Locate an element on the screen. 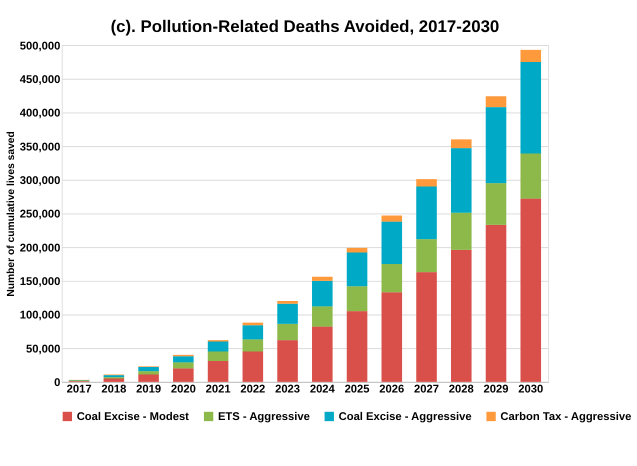  x-tick-label: 2028 is located at coordinates (461, 390).